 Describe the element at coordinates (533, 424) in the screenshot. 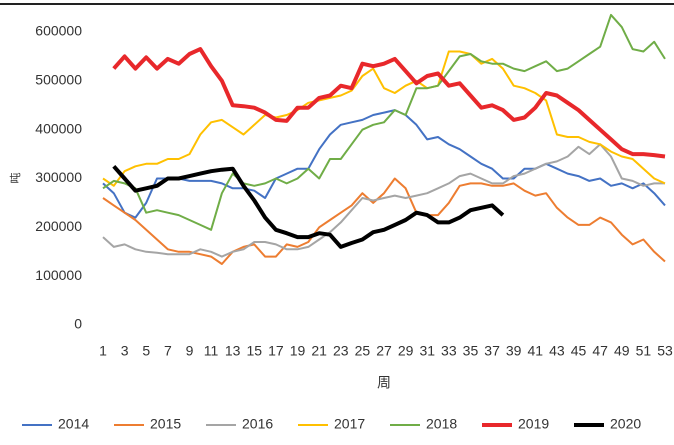

I see `legend-label: 2019` at that location.